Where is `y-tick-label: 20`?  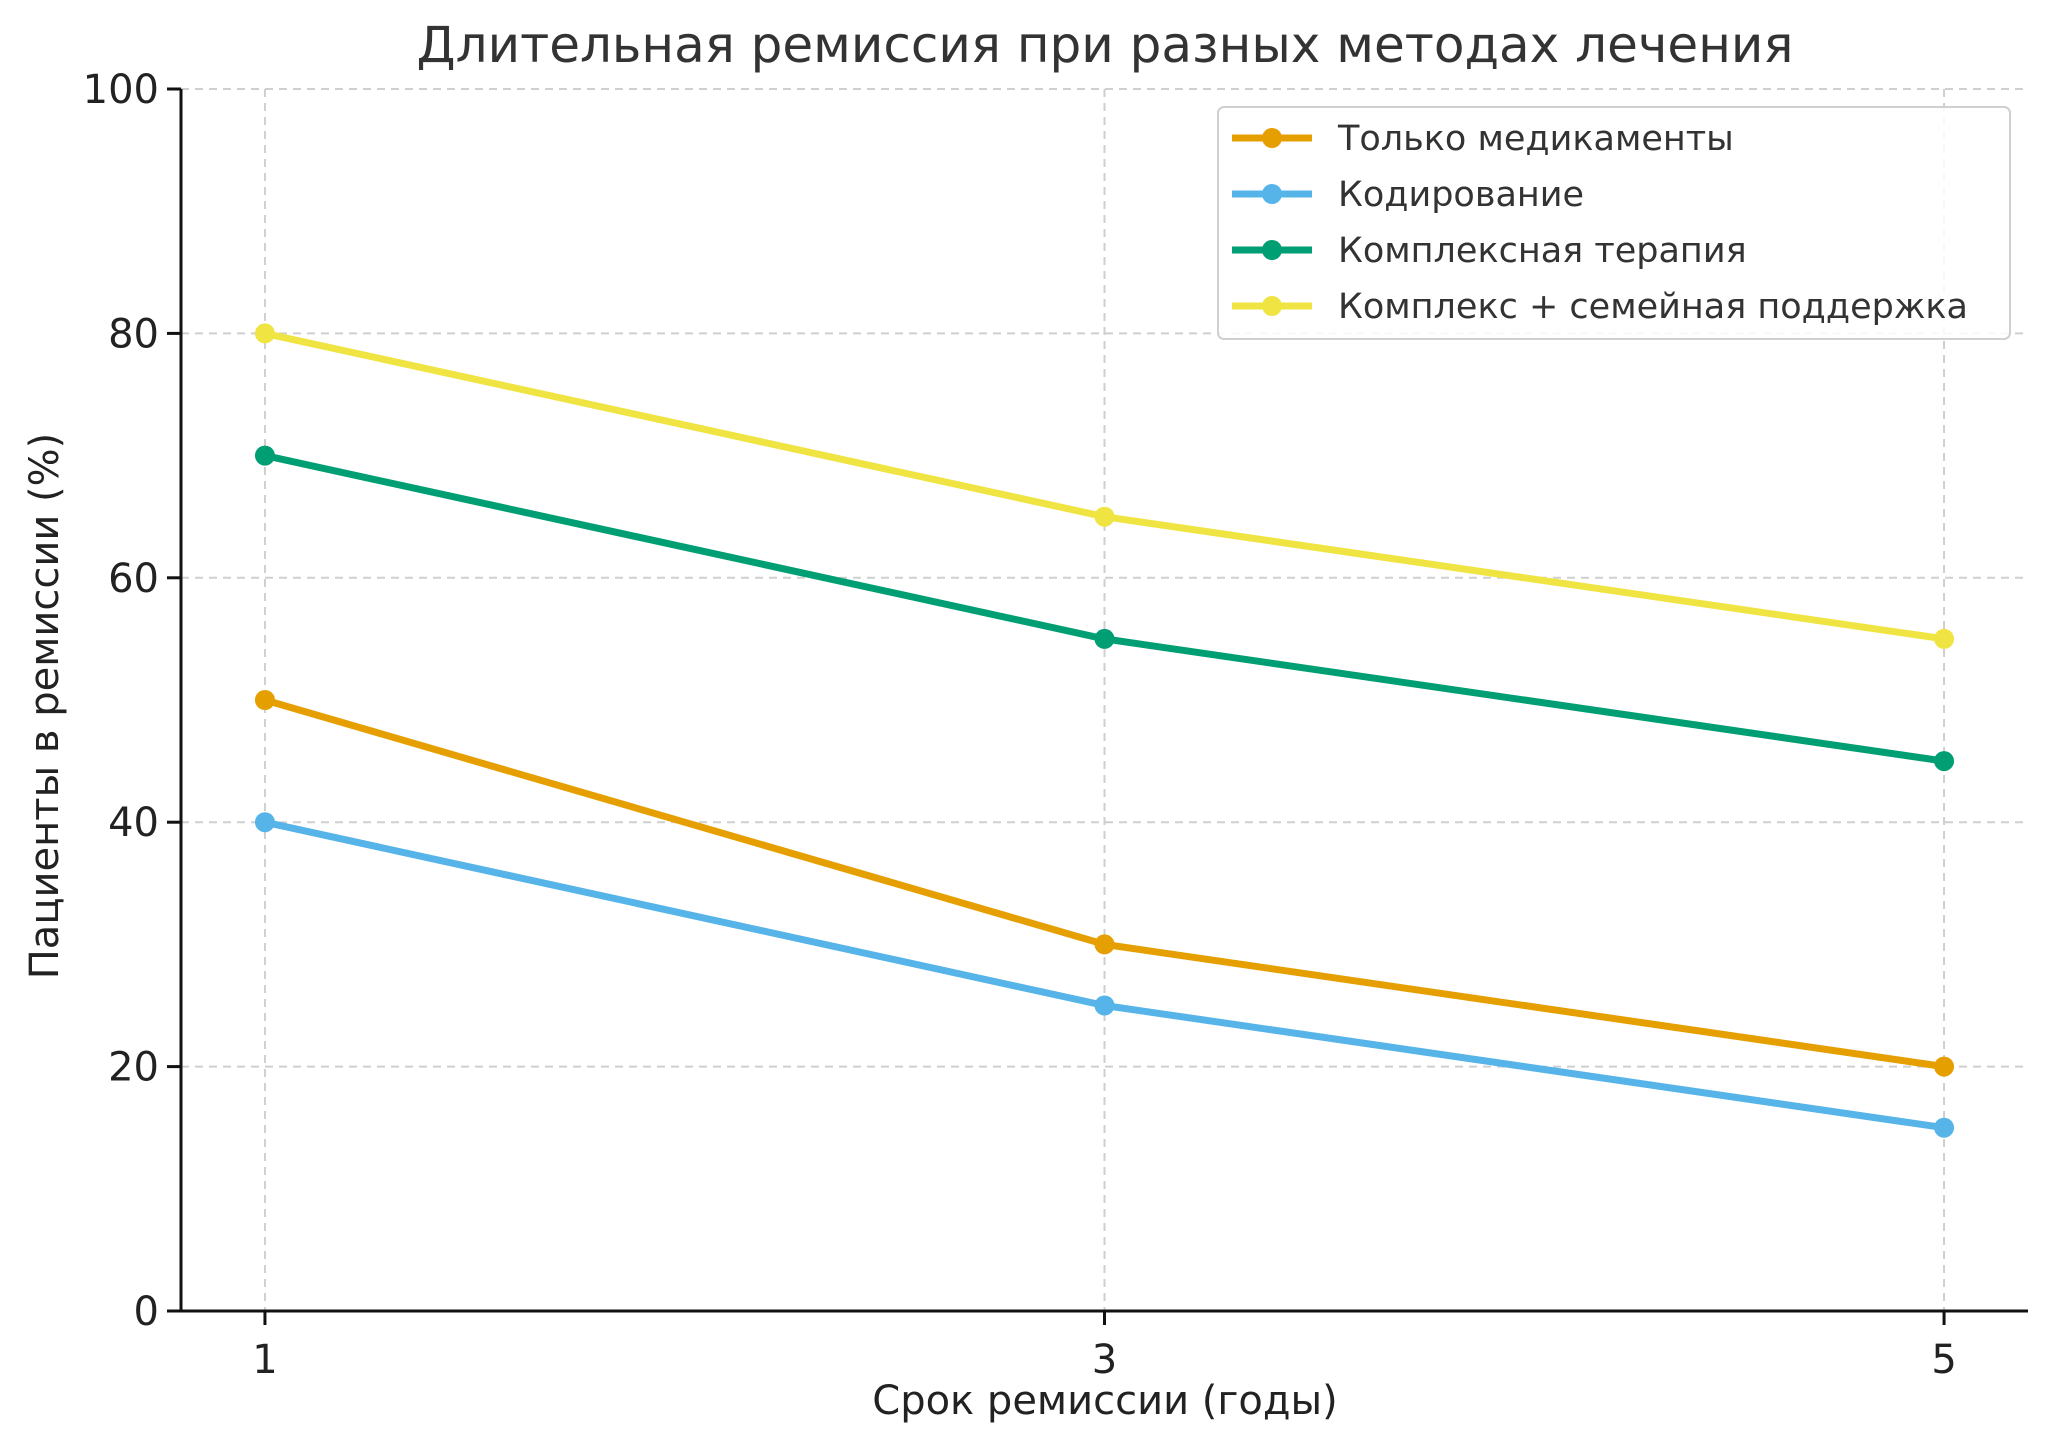
y-tick-label: 20 is located at coordinates (133, 1068).